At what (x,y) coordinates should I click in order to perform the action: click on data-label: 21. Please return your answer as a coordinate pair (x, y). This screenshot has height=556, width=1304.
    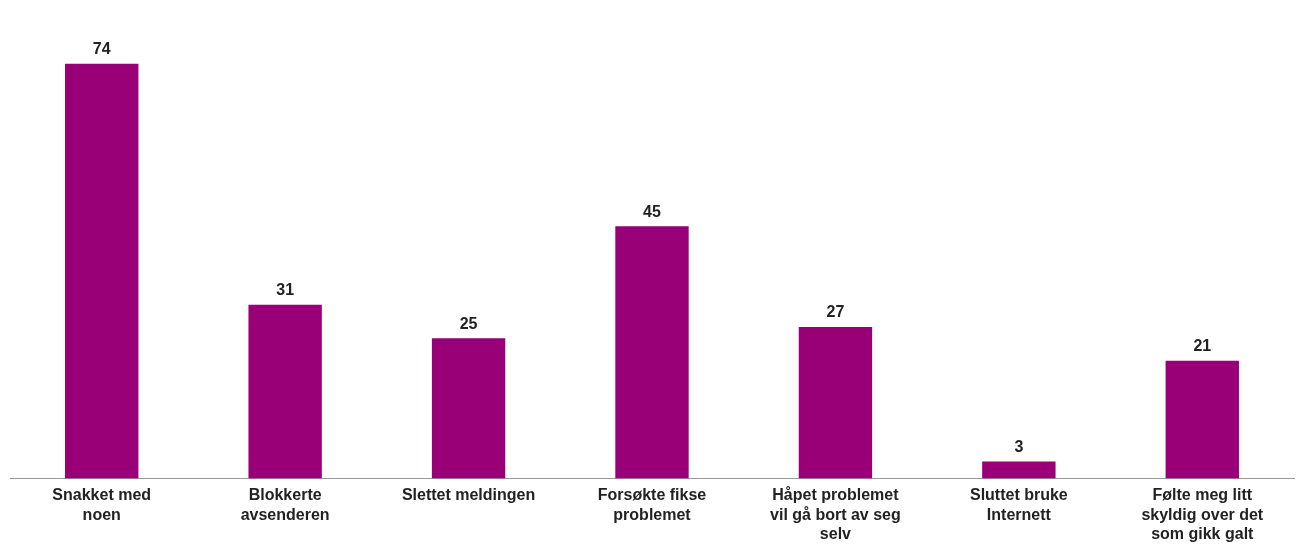
    Looking at the image, I should click on (1202, 346).